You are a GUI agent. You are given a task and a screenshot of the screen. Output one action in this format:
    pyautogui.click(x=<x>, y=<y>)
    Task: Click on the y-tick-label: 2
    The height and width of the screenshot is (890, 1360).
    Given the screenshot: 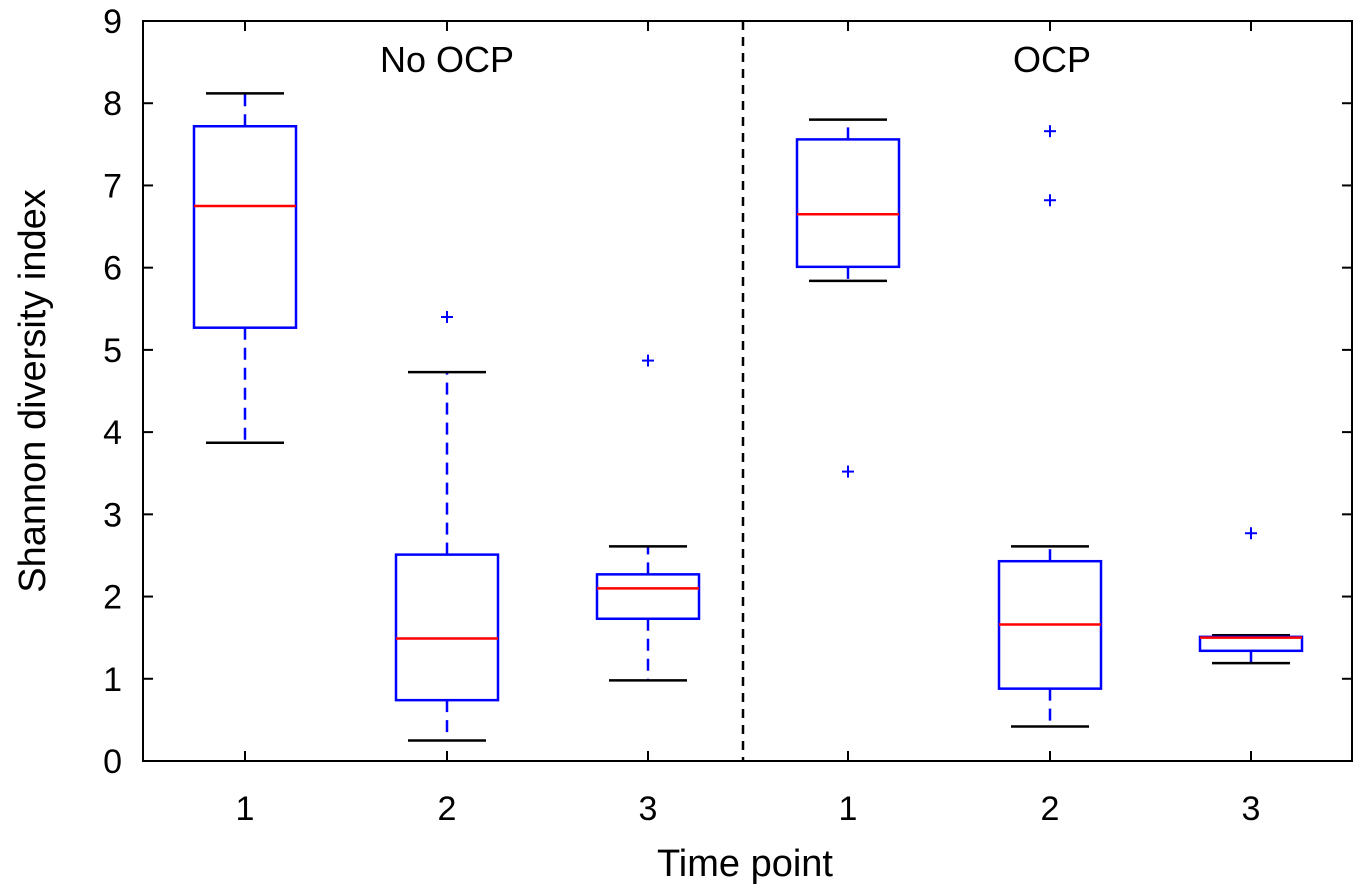 What is the action you would take?
    pyautogui.click(x=112, y=598)
    